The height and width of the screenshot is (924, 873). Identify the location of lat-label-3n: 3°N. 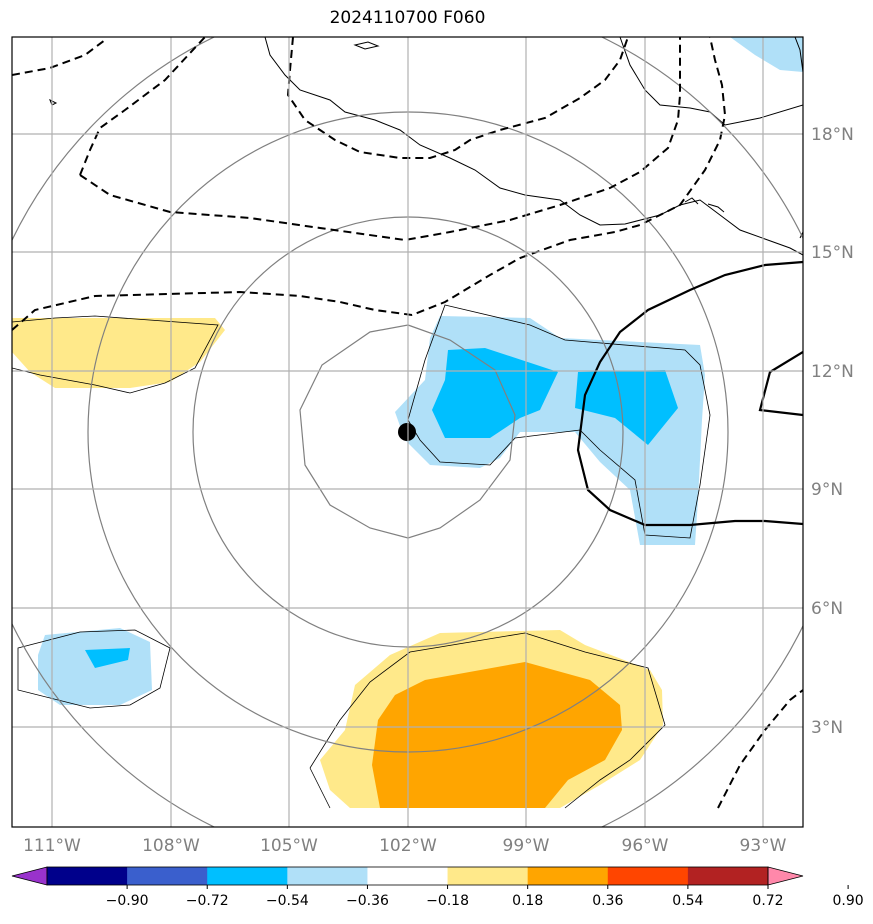
(827, 728).